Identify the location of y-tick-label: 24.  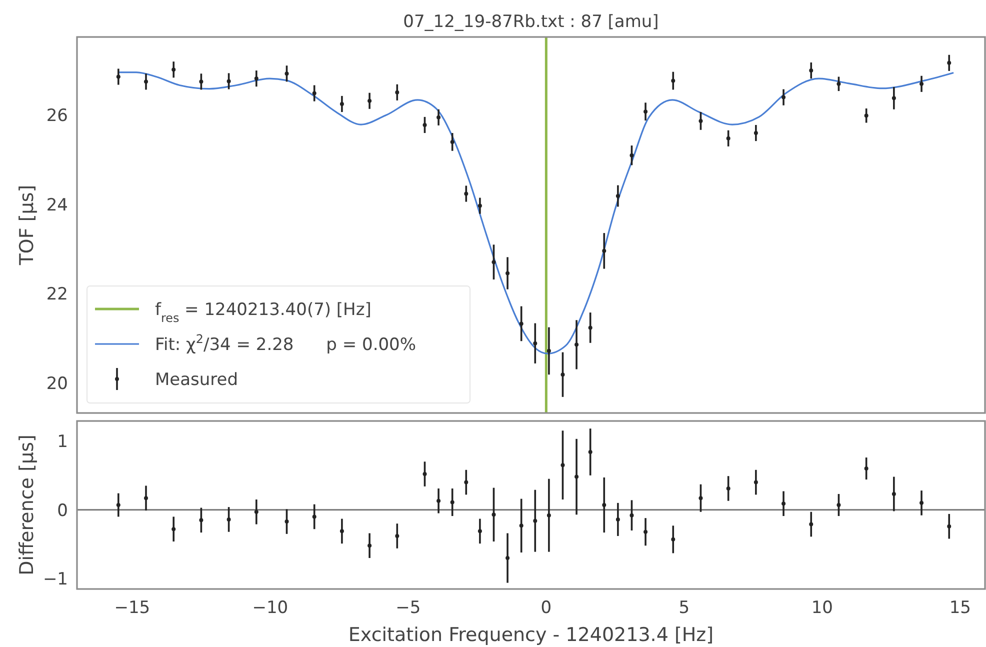
(57, 205).